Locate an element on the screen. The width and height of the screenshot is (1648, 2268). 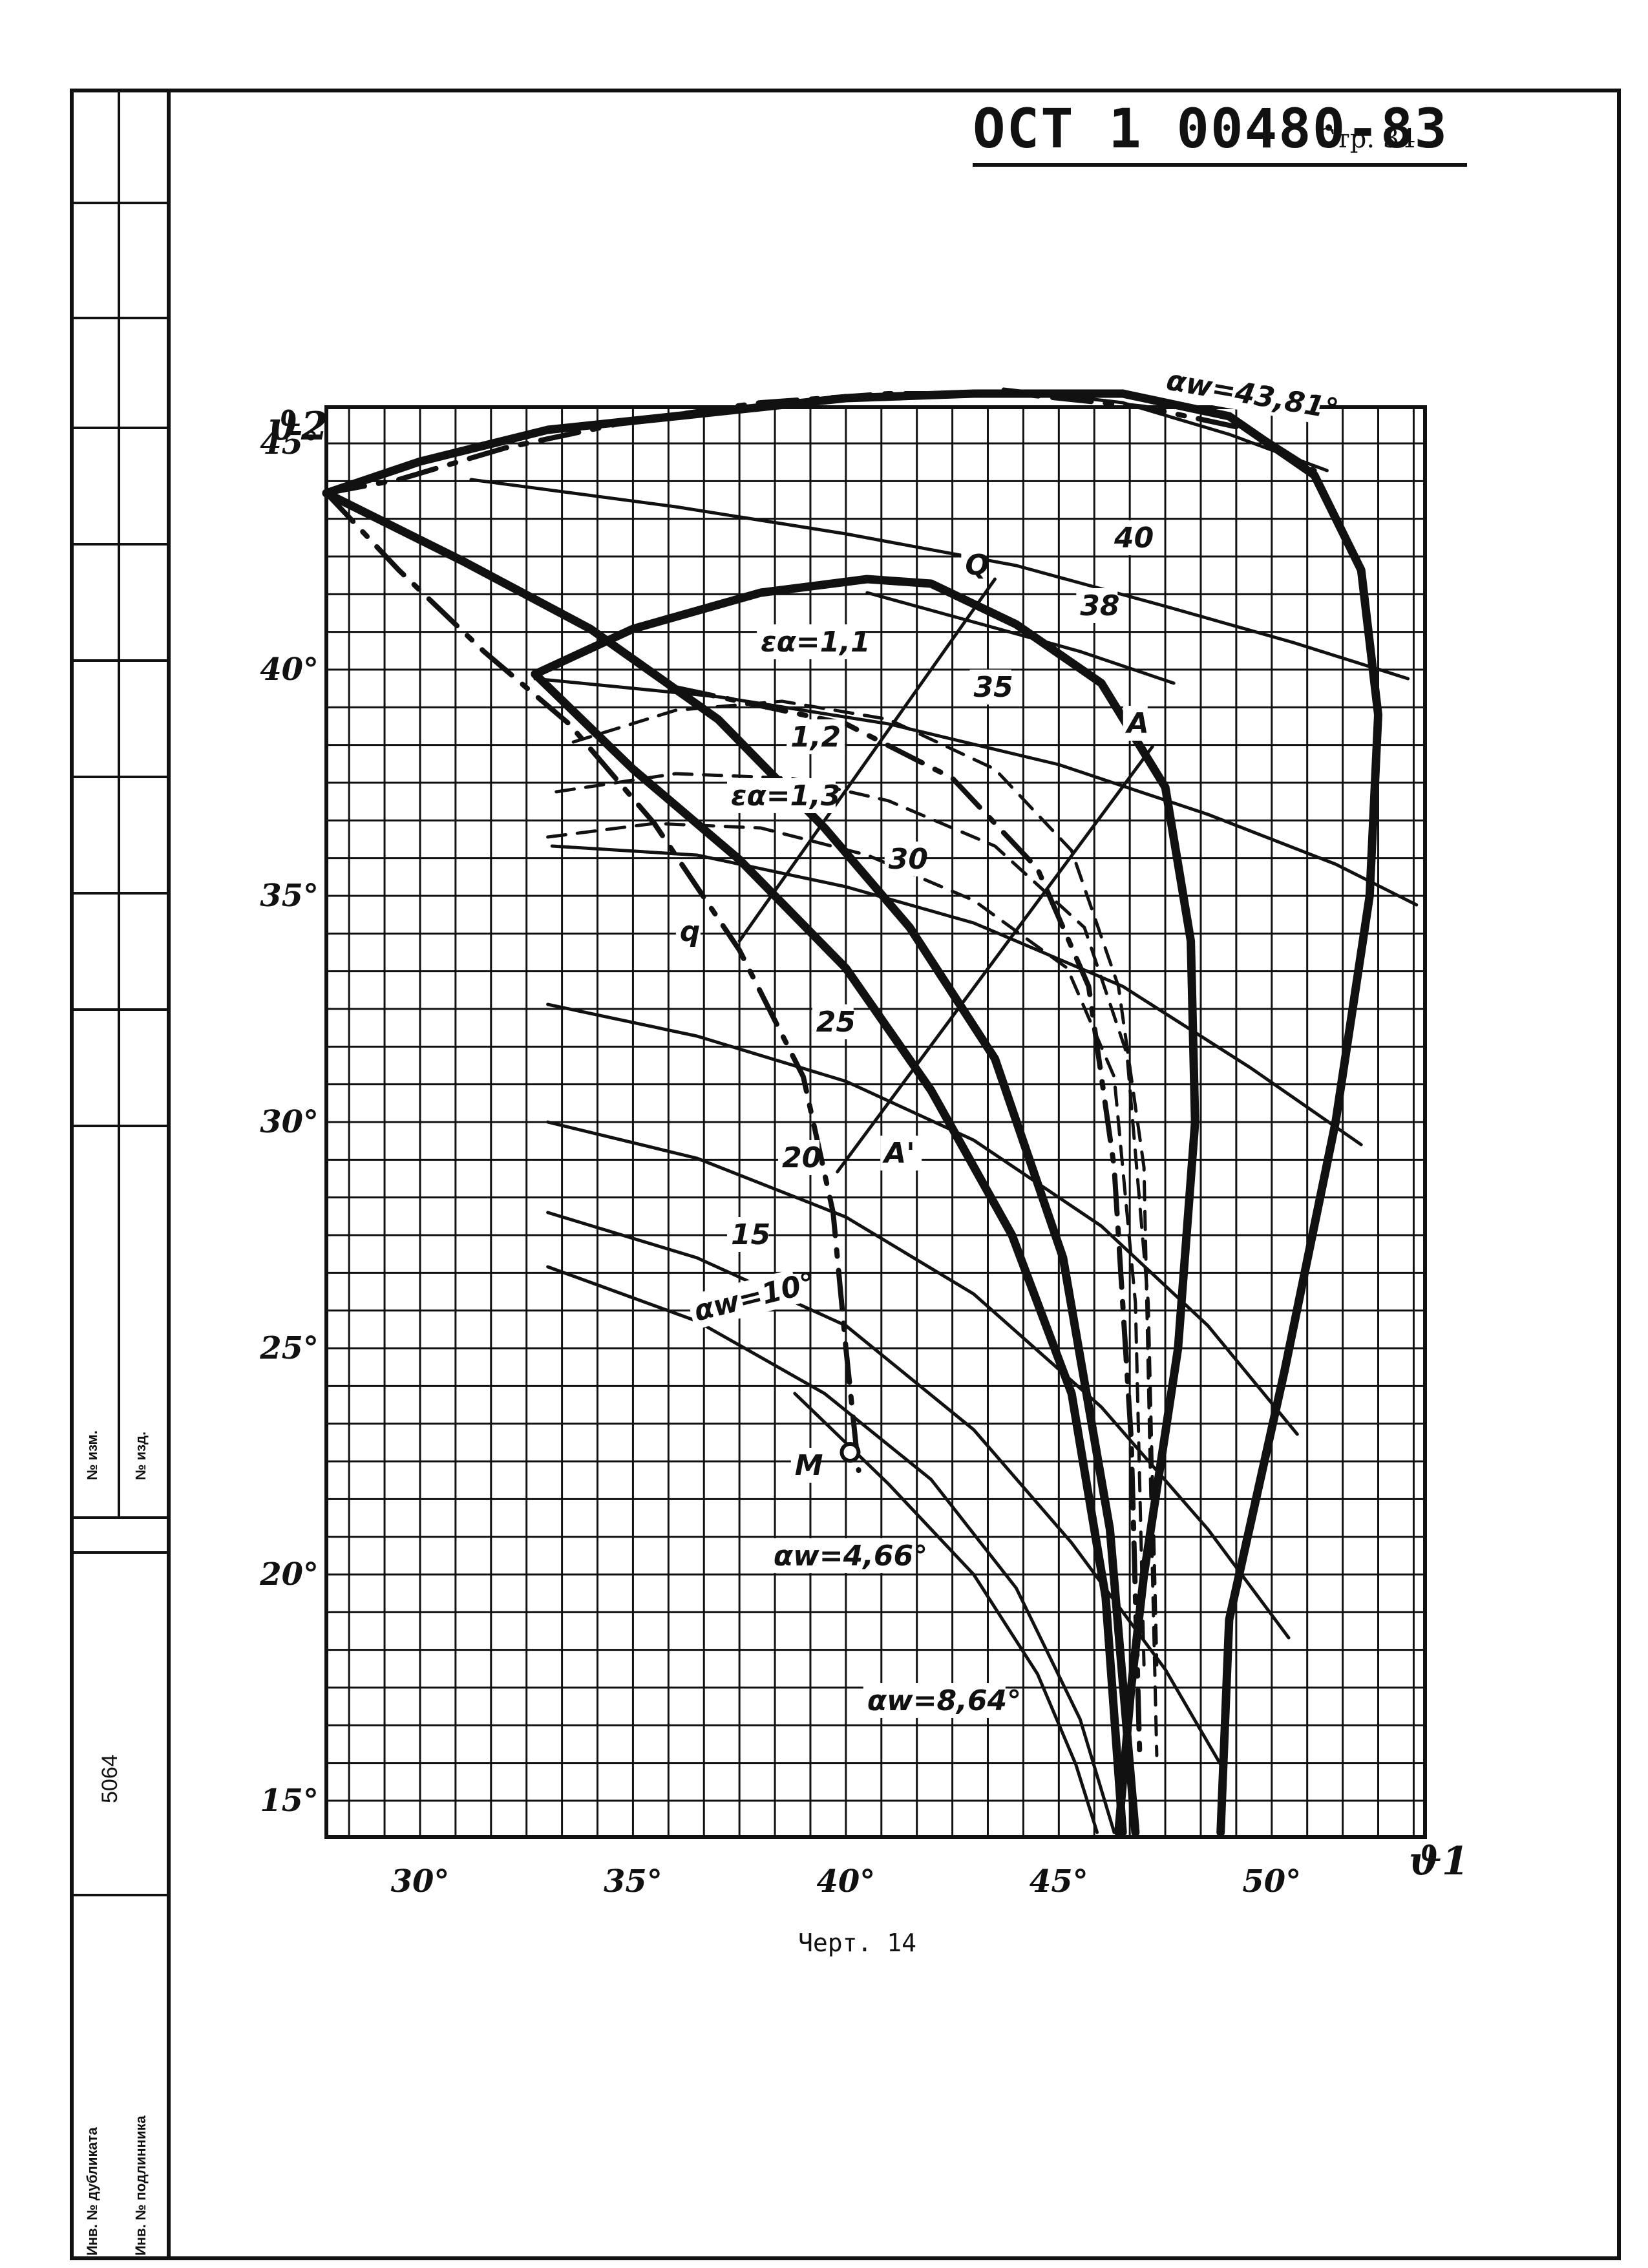
curve-label: 20 is located at coordinates (801, 1157).